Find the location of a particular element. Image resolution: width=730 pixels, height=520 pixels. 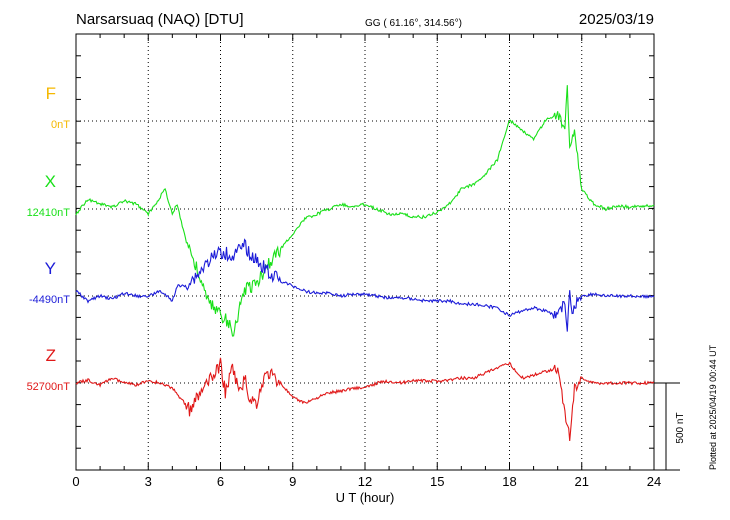

series-baseline-y: -4490nT is located at coordinates (49, 300).